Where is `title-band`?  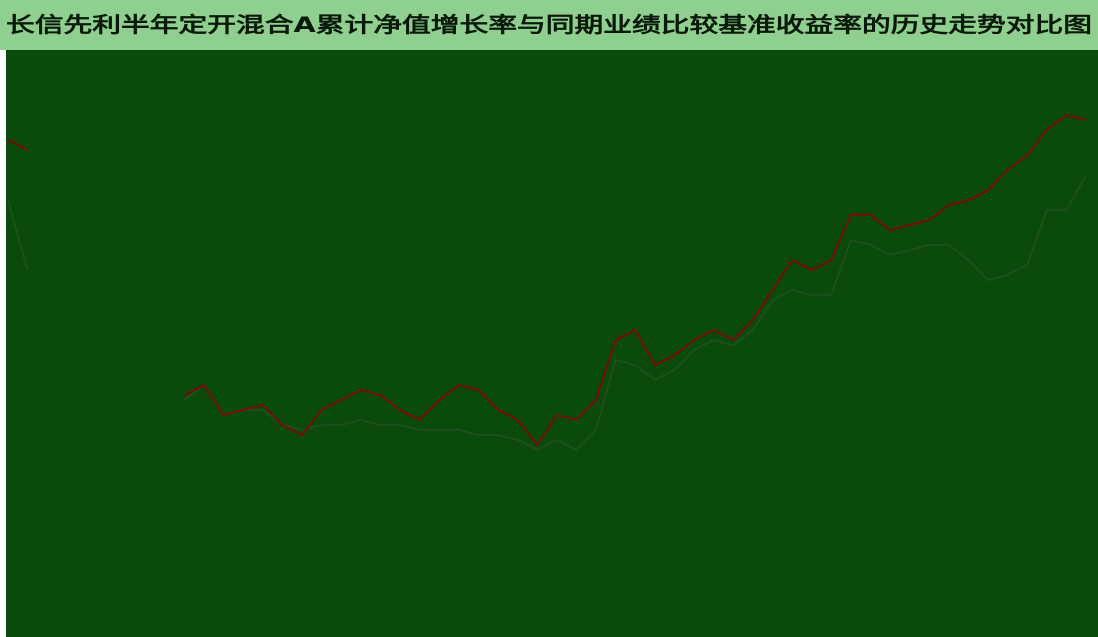
title-band is located at coordinates (549, 25).